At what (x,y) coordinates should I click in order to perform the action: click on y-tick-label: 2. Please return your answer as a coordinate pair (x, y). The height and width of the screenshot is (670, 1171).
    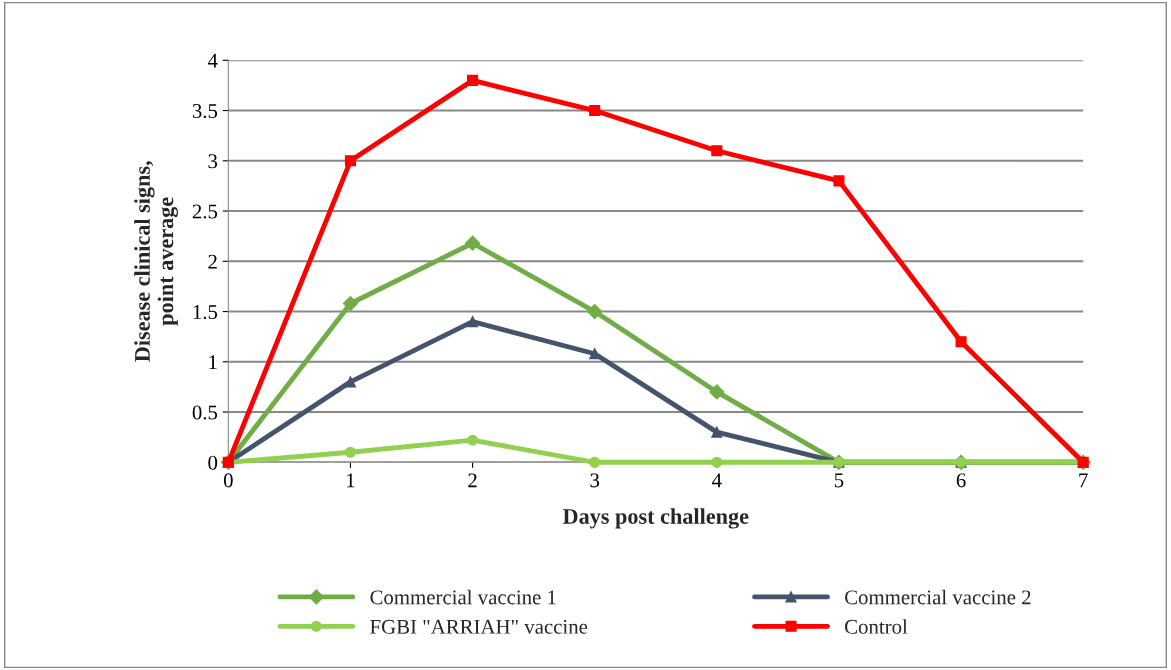
    Looking at the image, I should click on (212, 261).